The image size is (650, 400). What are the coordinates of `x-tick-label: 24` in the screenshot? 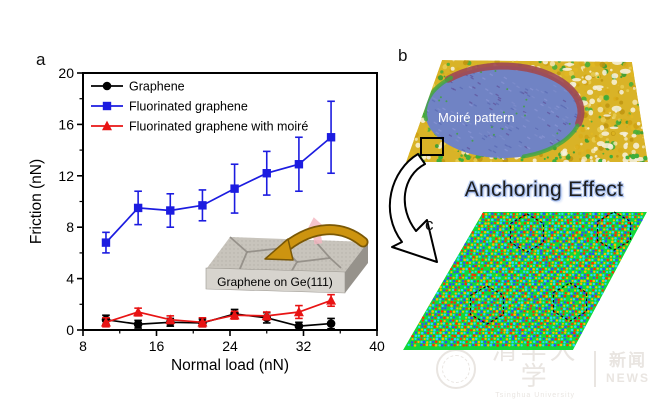 It's located at (230, 346).